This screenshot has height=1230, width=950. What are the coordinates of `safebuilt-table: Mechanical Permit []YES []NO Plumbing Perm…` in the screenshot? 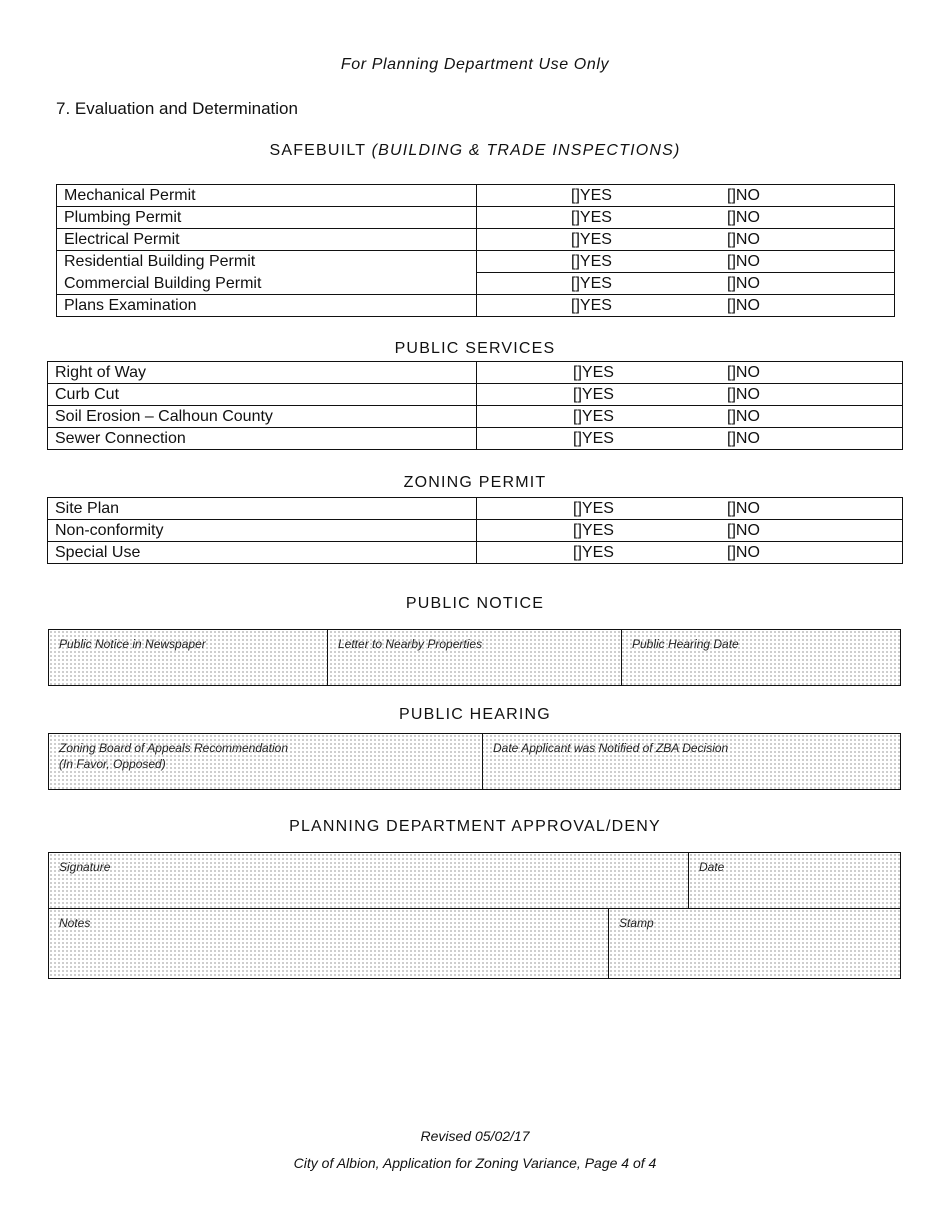 It's located at (475, 250).